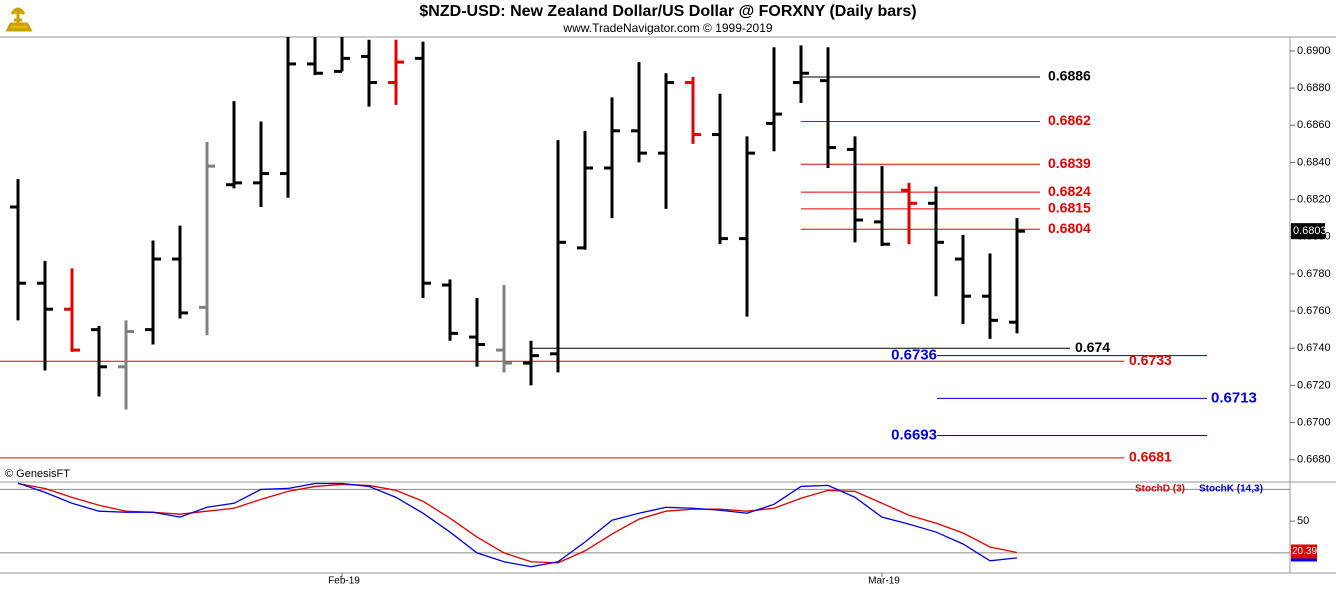 Image resolution: width=1336 pixels, height=591 pixels. What do you see at coordinates (1160, 489) in the screenshot?
I see `legend-label: StochD (3)` at bounding box center [1160, 489].